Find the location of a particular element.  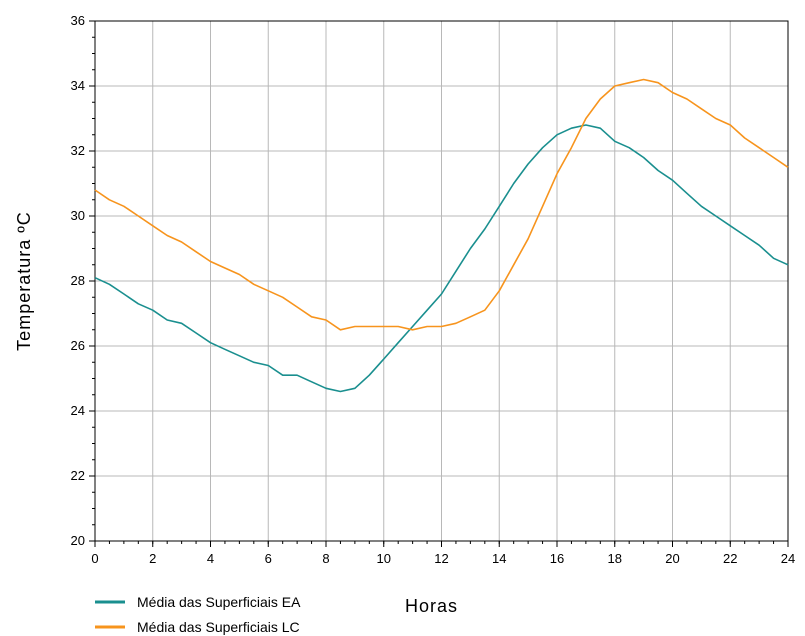

x-tick-label: 16 is located at coordinates (557, 558).